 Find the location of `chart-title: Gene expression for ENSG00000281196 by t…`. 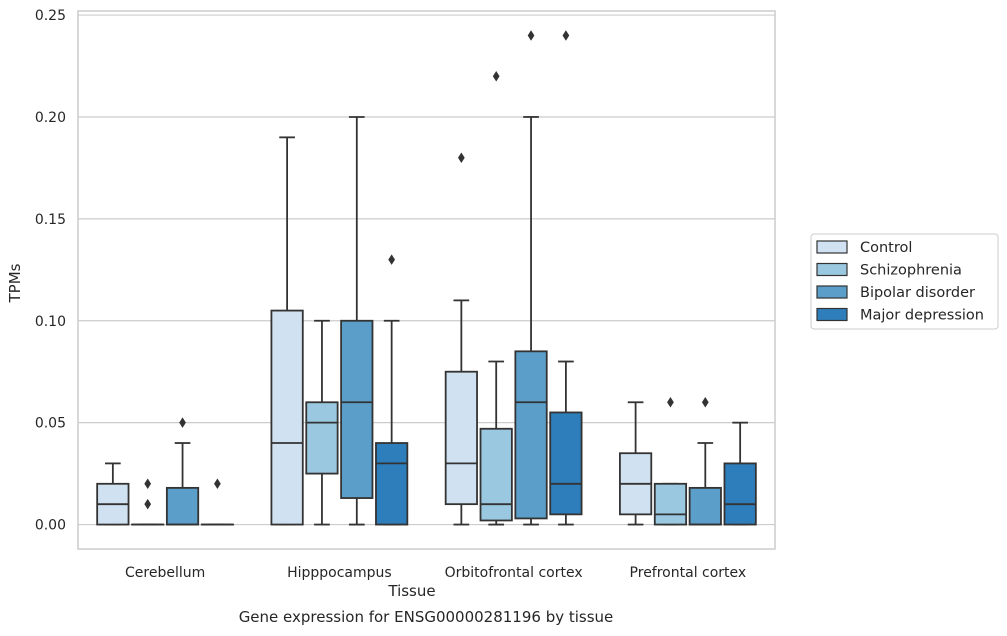

chart-title: Gene expression for ENSG00000281196 by t… is located at coordinates (426, 617).